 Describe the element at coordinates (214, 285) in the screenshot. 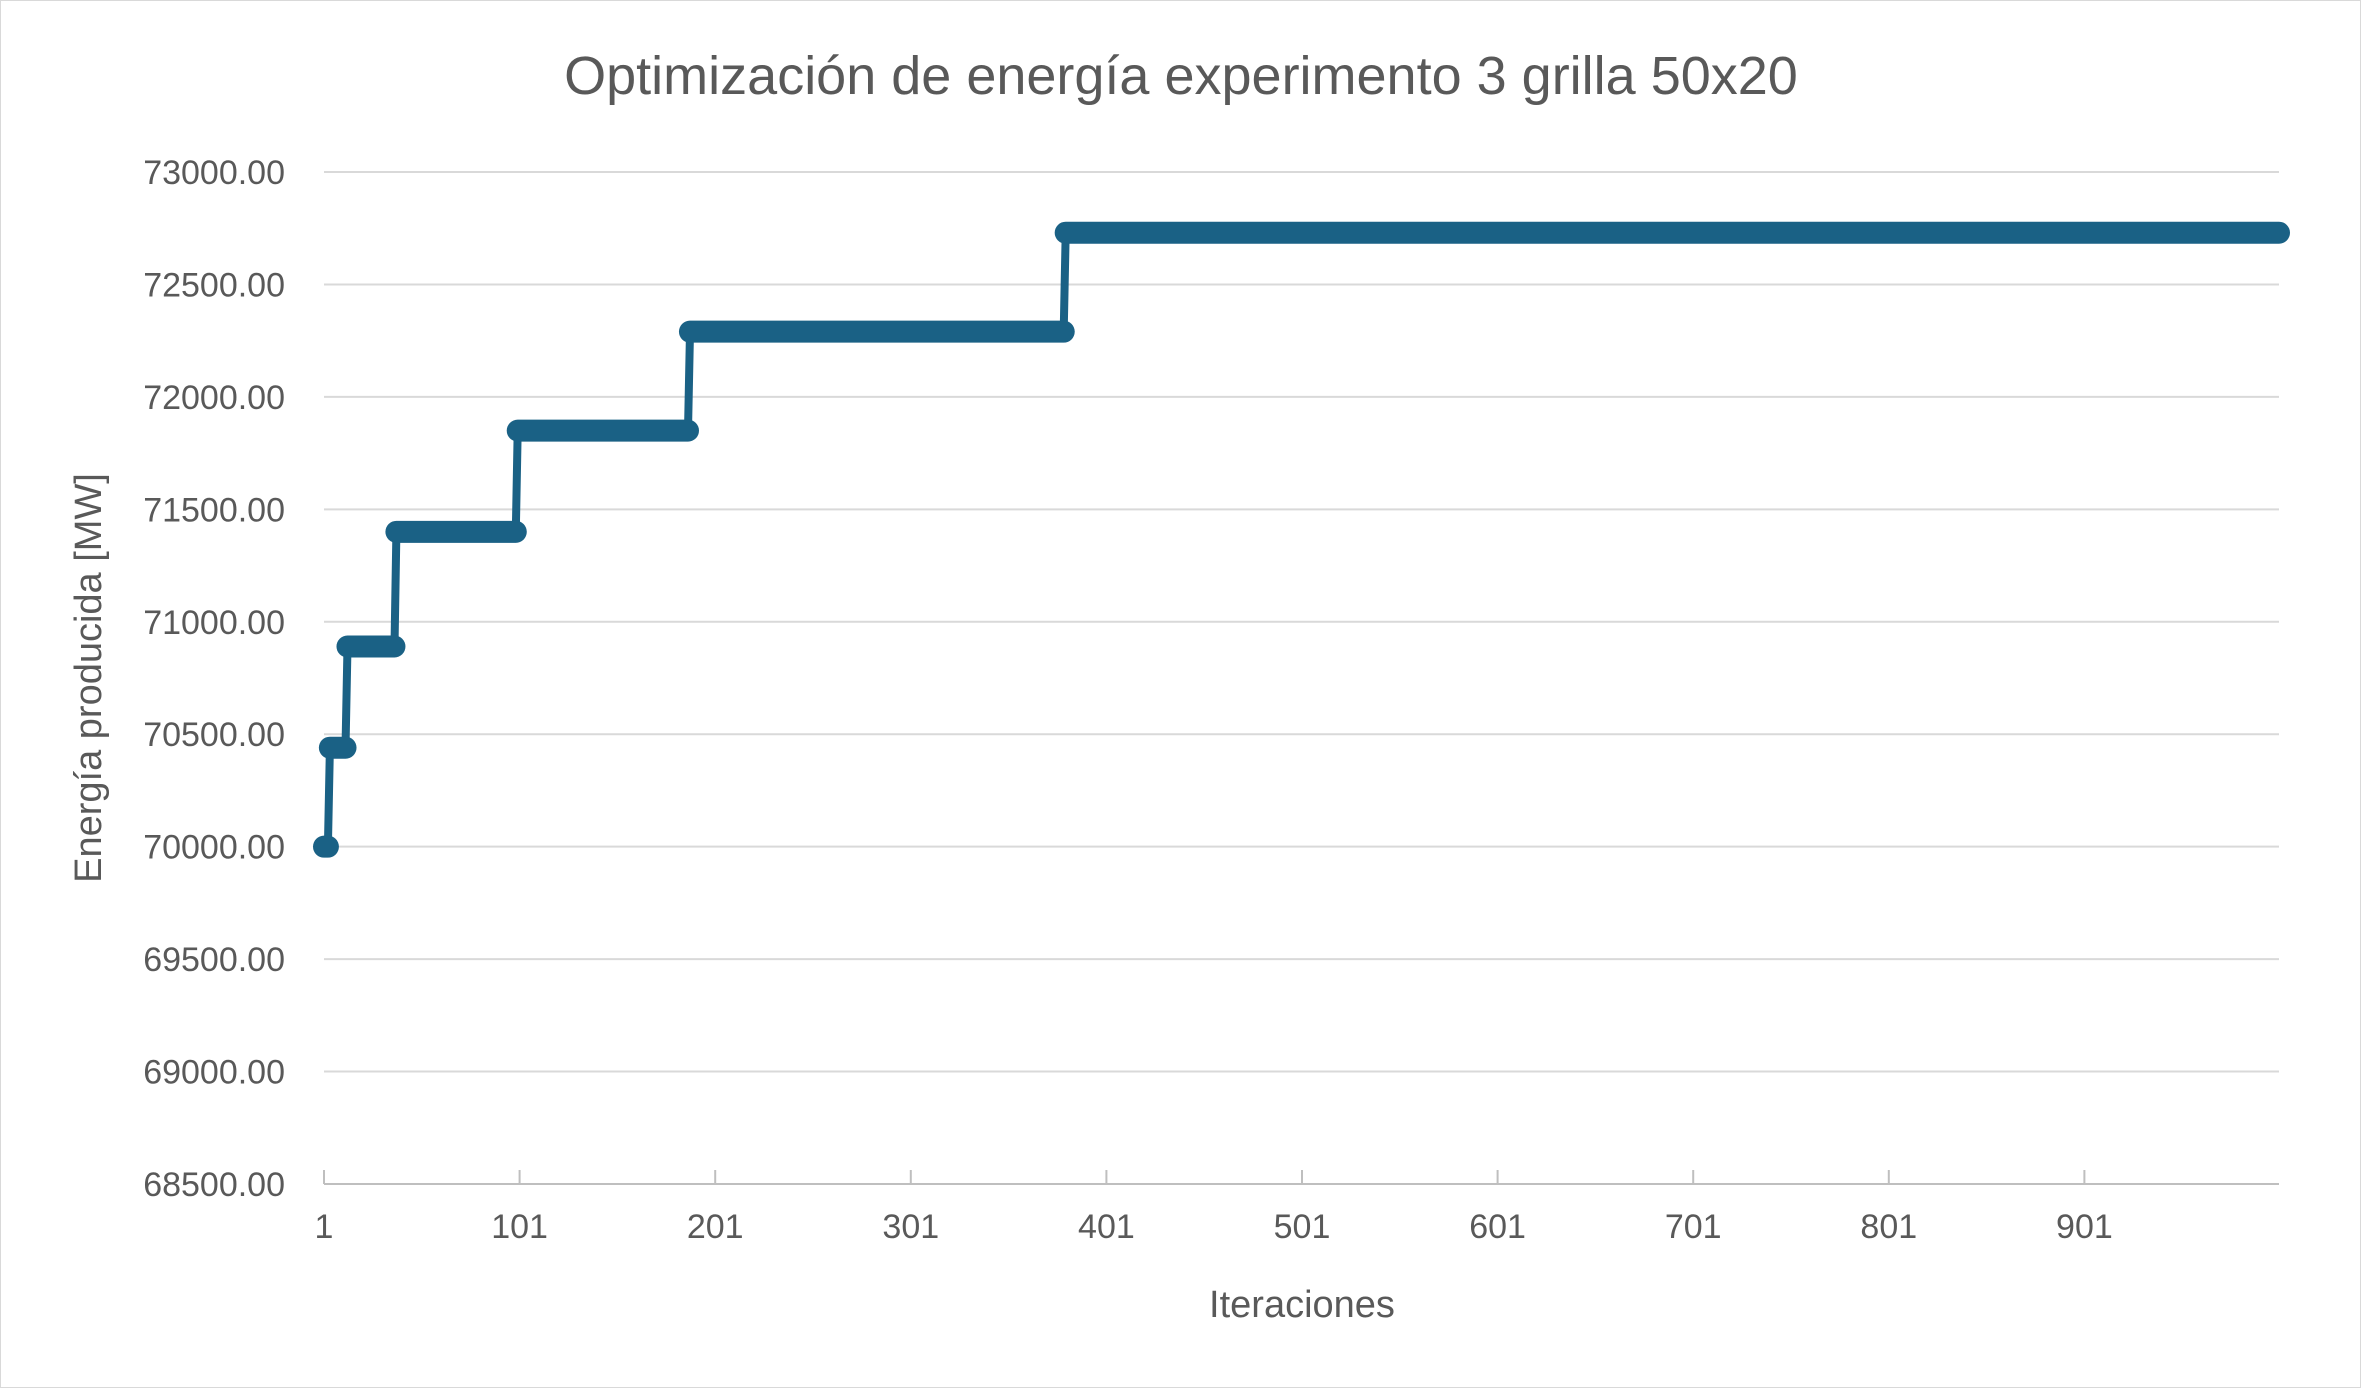

I see `y-tick-label: 72500.00` at that location.